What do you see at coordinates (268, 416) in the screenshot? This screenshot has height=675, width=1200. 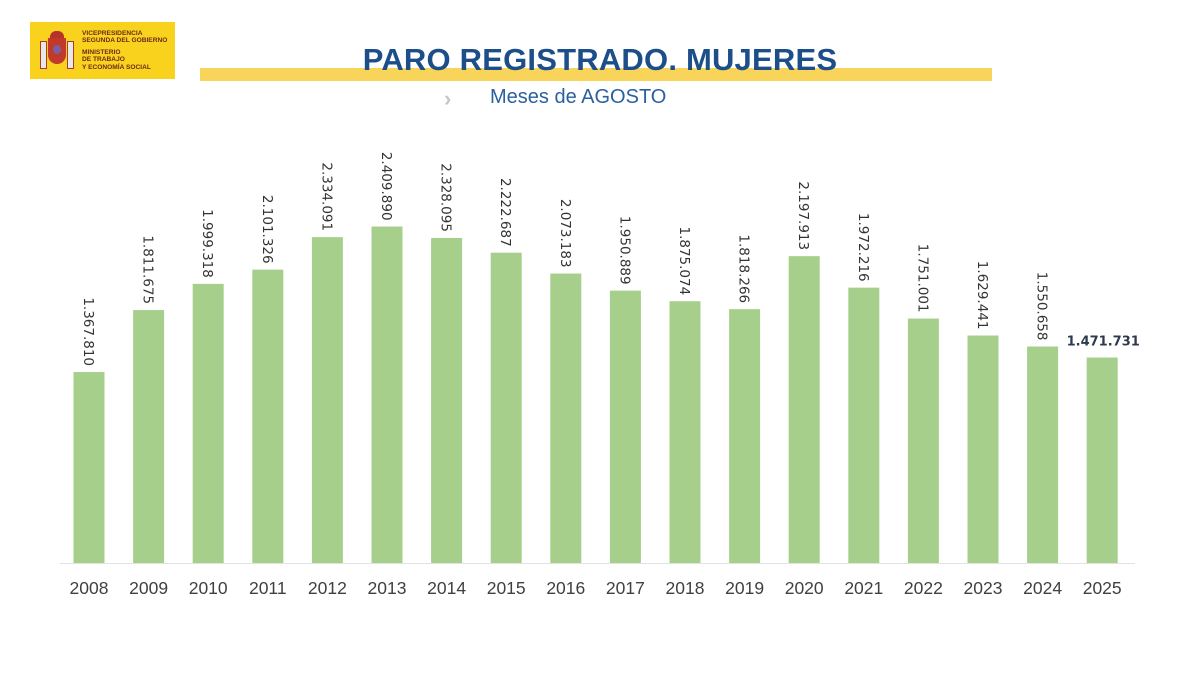 I see `bar-2011` at bounding box center [268, 416].